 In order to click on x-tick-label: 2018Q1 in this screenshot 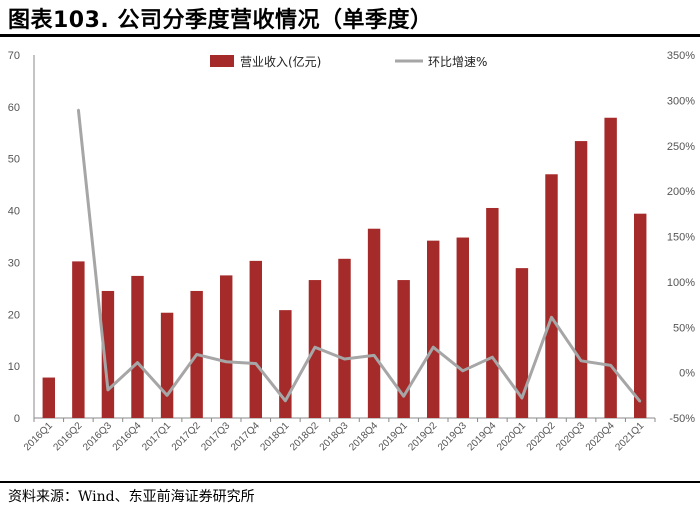, I will do `click(275, 436)`.